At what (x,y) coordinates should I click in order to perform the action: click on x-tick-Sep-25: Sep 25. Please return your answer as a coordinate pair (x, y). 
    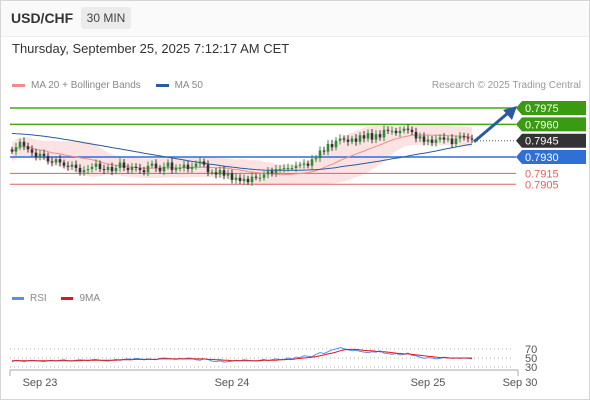
    Looking at the image, I should click on (428, 383).